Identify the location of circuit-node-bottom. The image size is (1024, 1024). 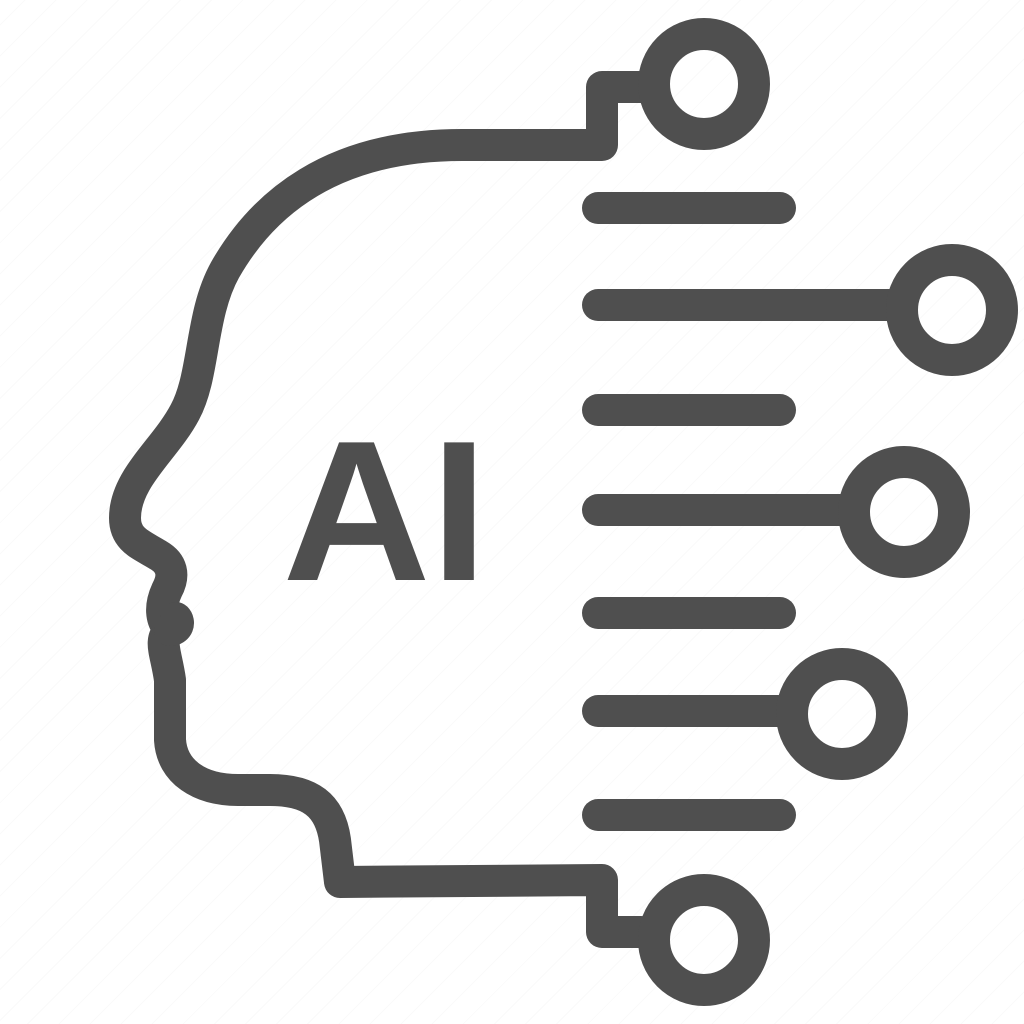
(704, 940).